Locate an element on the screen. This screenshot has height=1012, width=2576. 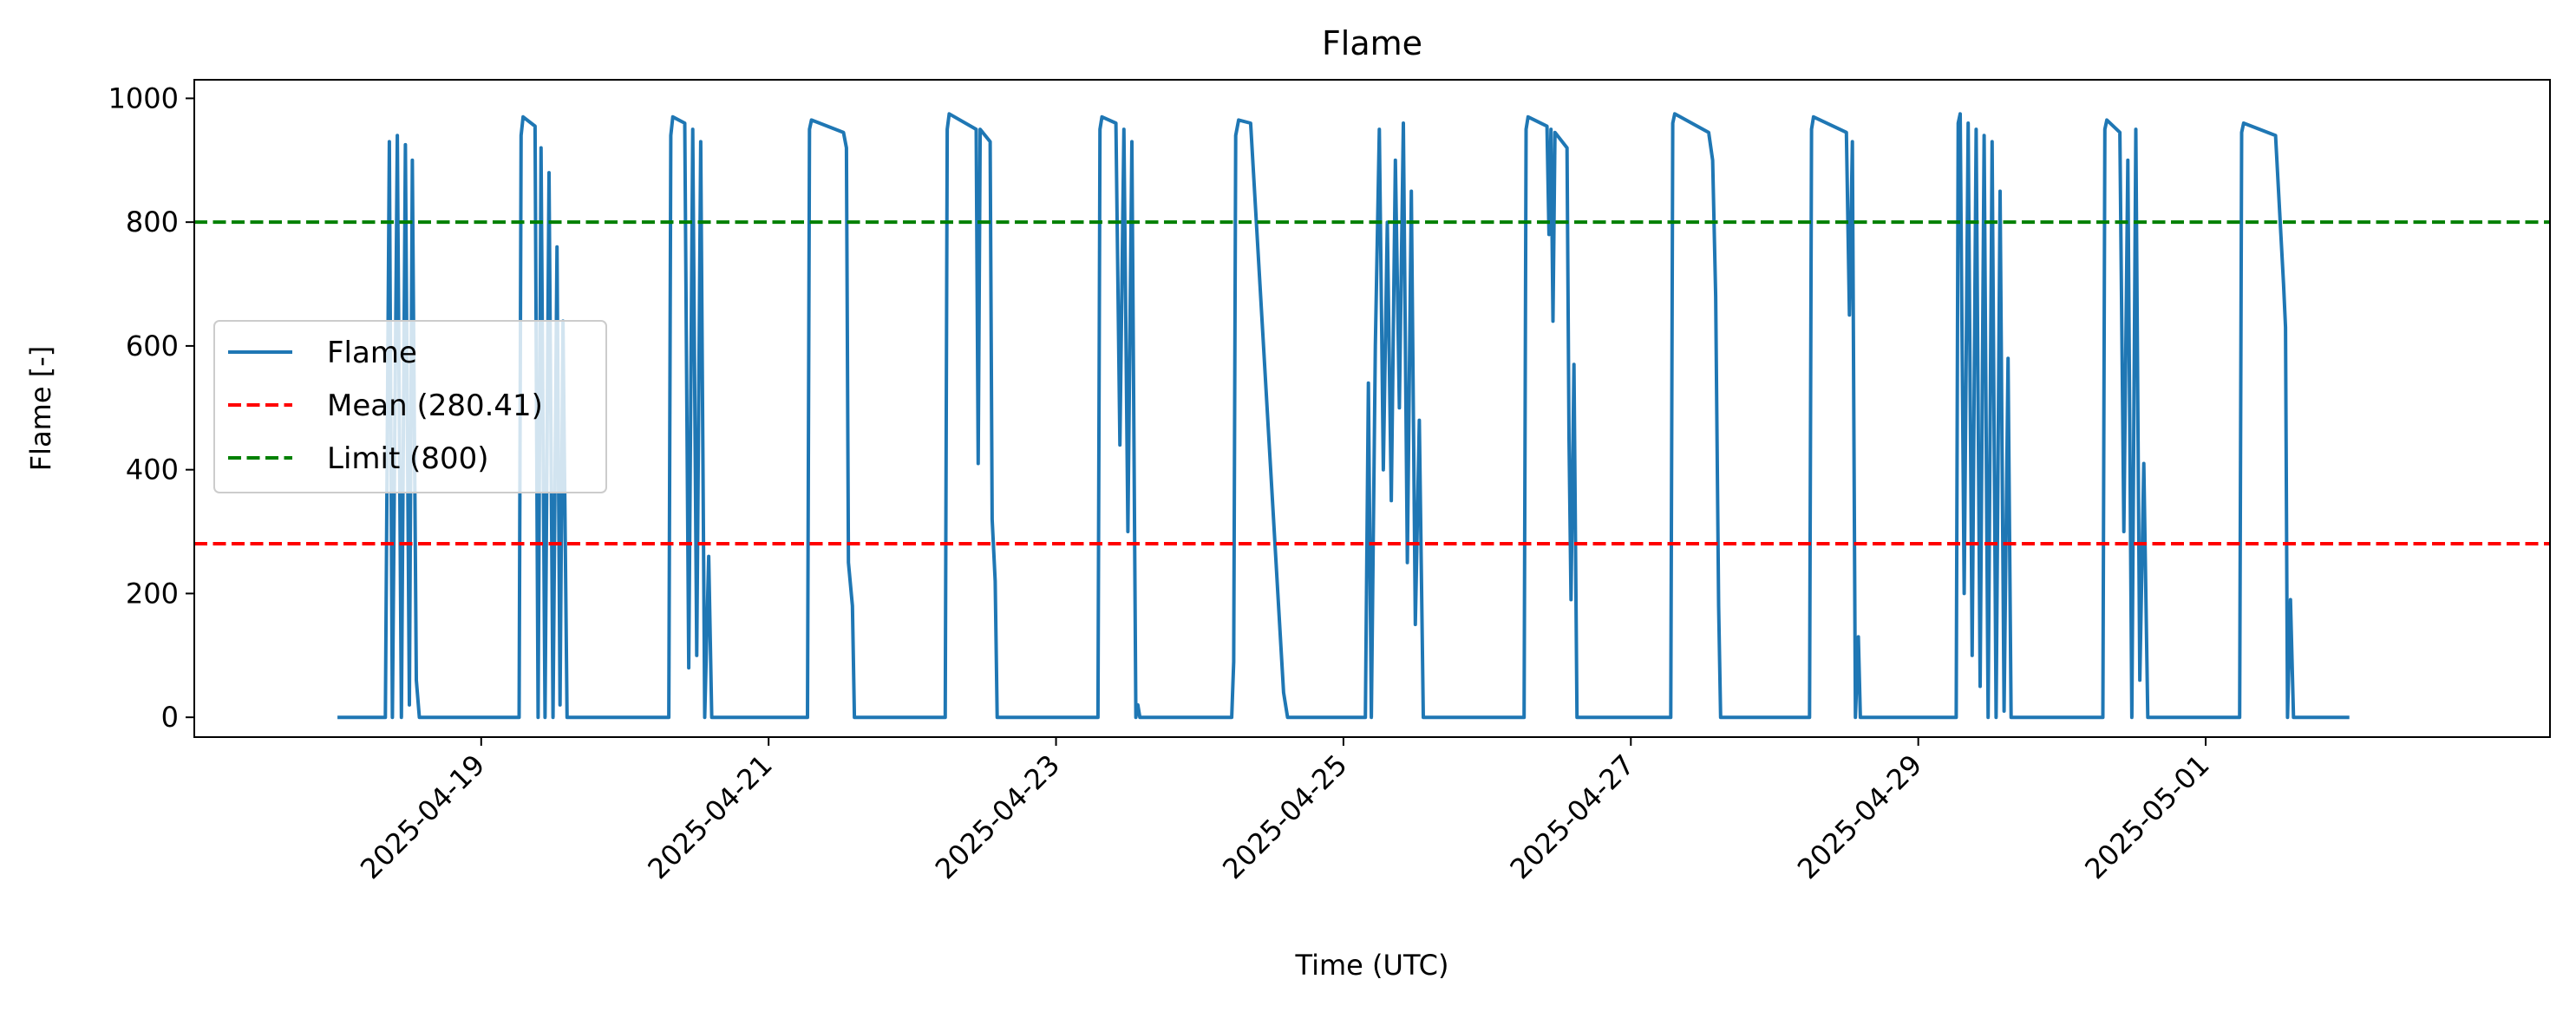
legend-box is located at coordinates (410, 406).